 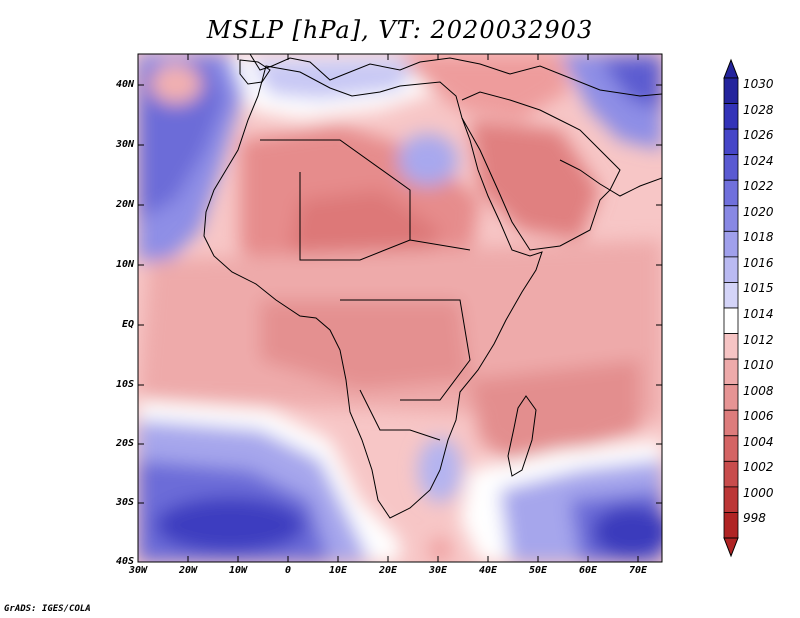 I want to click on lat-label: 40S, so click(x=124, y=561).